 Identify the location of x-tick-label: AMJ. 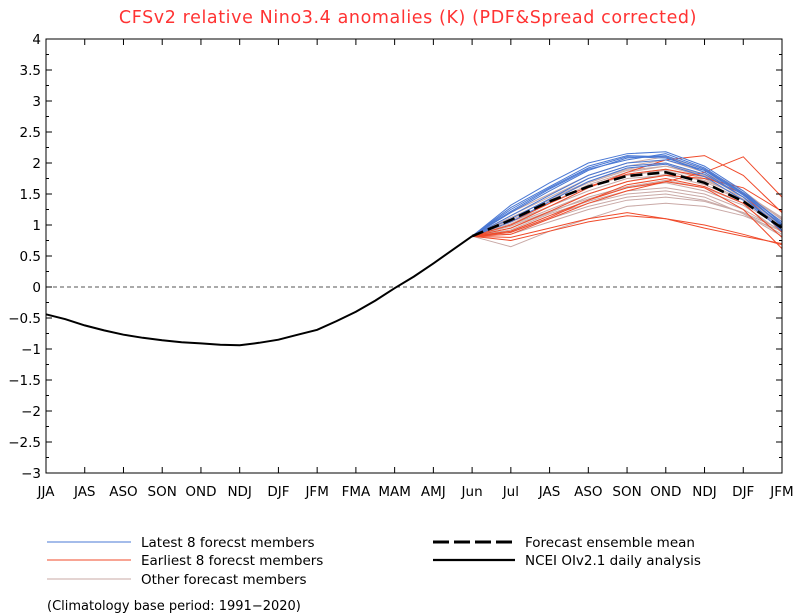
(433, 492).